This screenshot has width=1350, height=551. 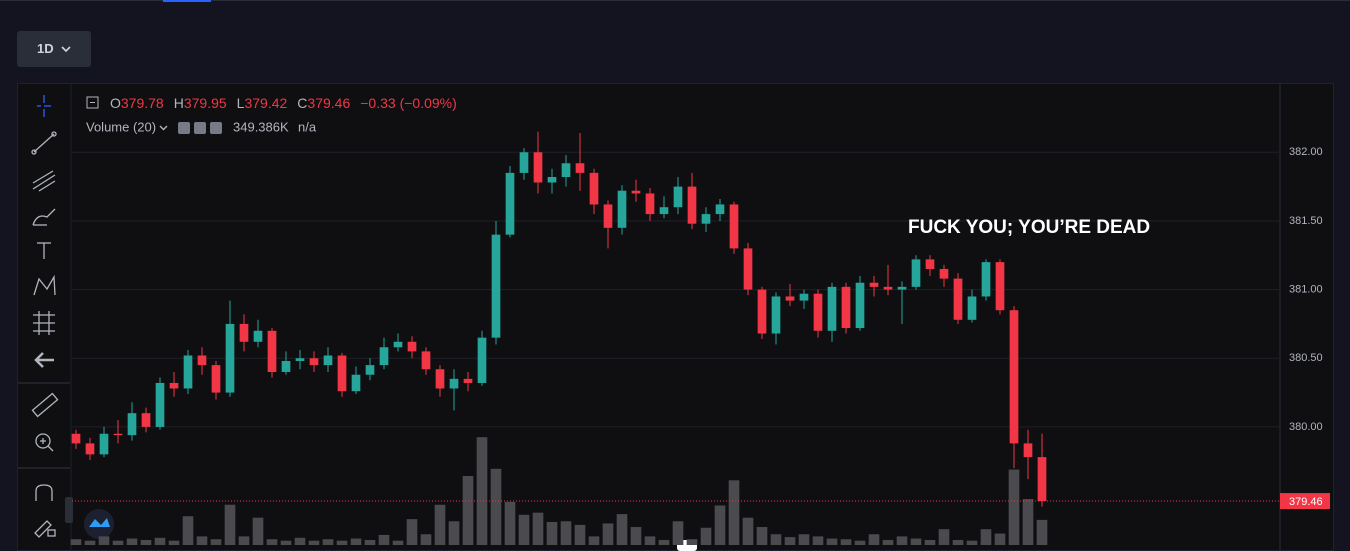 I want to click on magnet-tool, so click(x=44, y=492).